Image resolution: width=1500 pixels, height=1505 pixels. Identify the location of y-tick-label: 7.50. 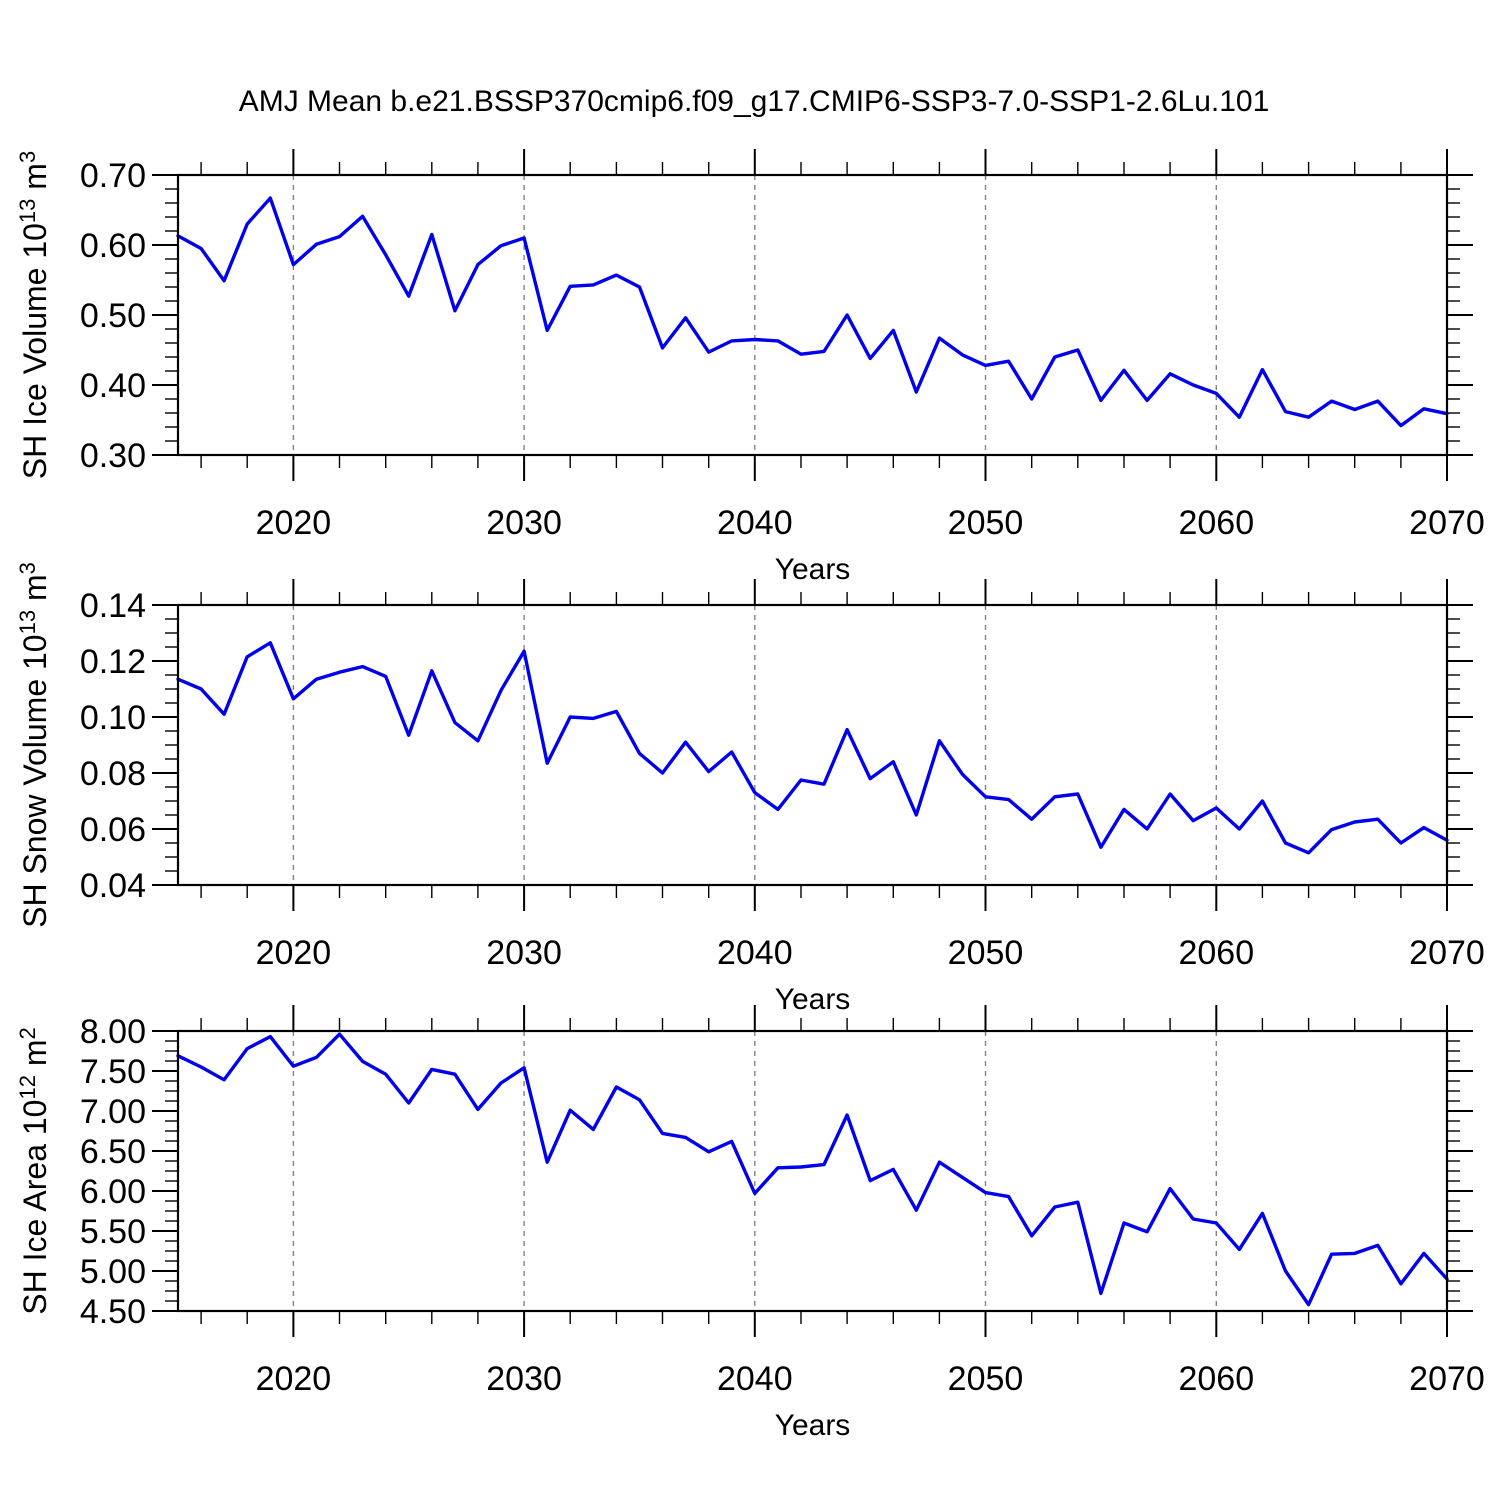
(113, 1072).